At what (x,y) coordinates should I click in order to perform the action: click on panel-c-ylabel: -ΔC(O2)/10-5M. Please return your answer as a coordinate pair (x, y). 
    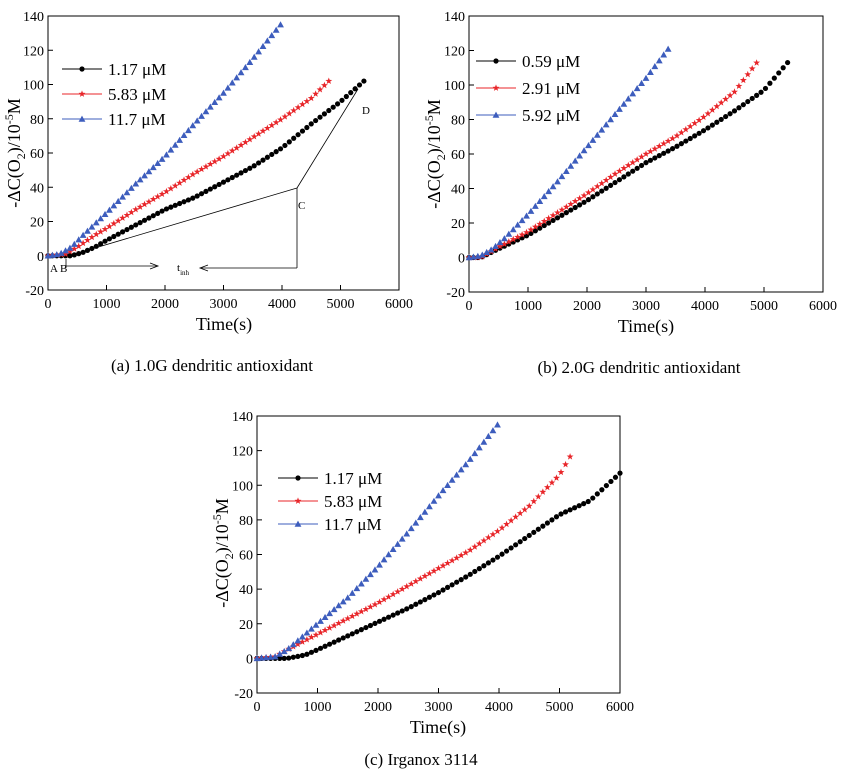
    Looking at the image, I should click on (223, 553).